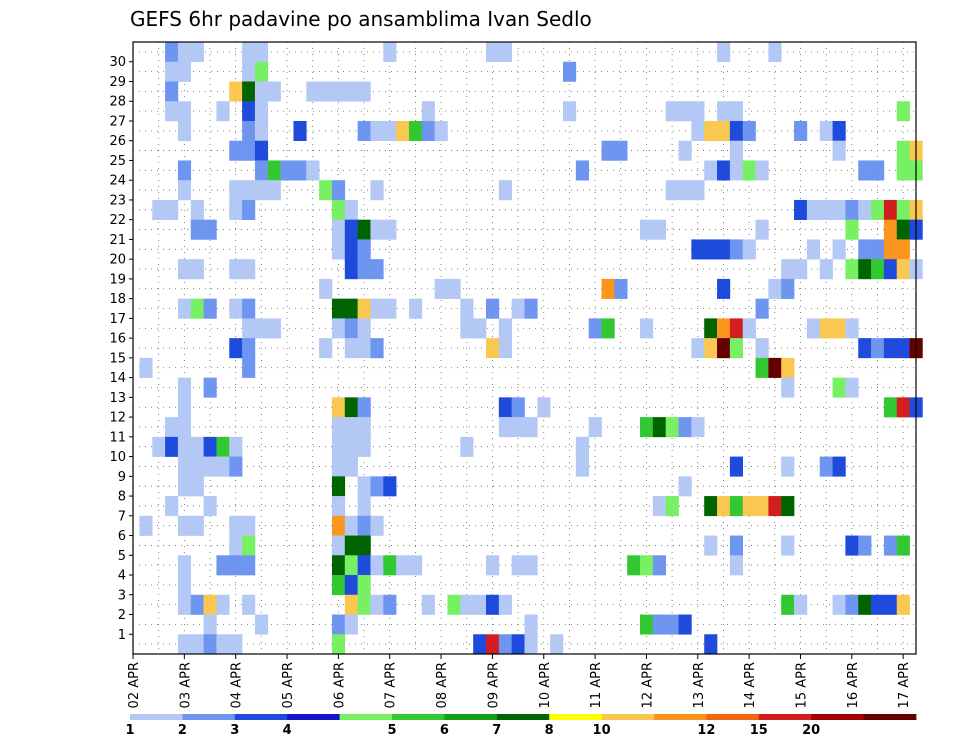 The image size is (960, 747). What do you see at coordinates (117, 437) in the screenshot?
I see `y-tick-label: 11` at bounding box center [117, 437].